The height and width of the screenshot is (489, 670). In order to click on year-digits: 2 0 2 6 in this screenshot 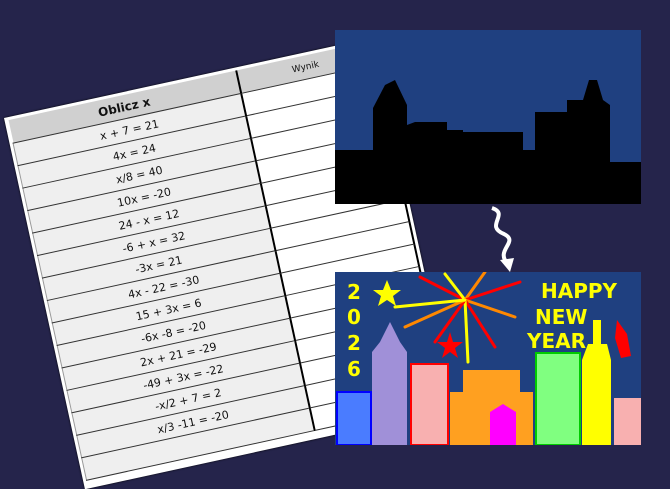, I will do `click(354, 330)`.